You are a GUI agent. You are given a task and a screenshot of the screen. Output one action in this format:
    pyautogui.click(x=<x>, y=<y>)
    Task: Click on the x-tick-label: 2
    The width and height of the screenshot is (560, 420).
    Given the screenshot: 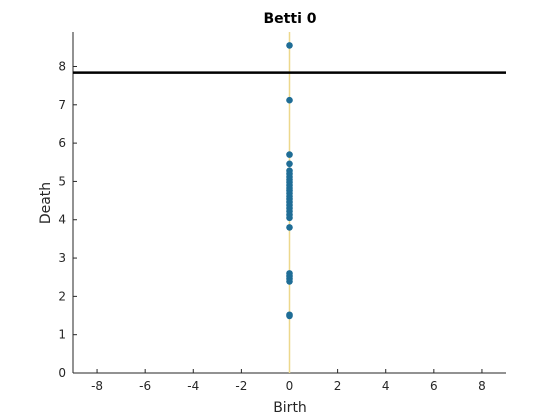 What is the action you would take?
    pyautogui.click(x=338, y=386)
    